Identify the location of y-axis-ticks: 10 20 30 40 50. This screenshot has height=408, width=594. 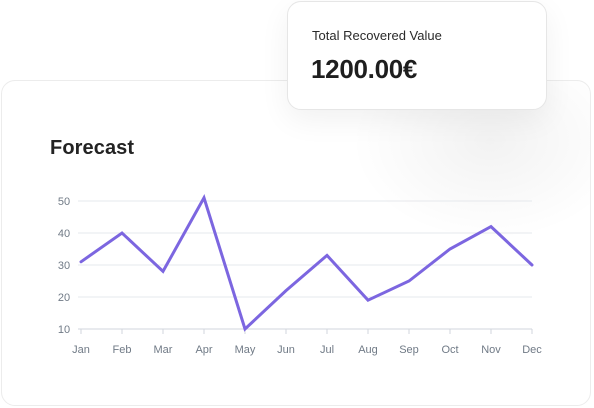
(64, 266).